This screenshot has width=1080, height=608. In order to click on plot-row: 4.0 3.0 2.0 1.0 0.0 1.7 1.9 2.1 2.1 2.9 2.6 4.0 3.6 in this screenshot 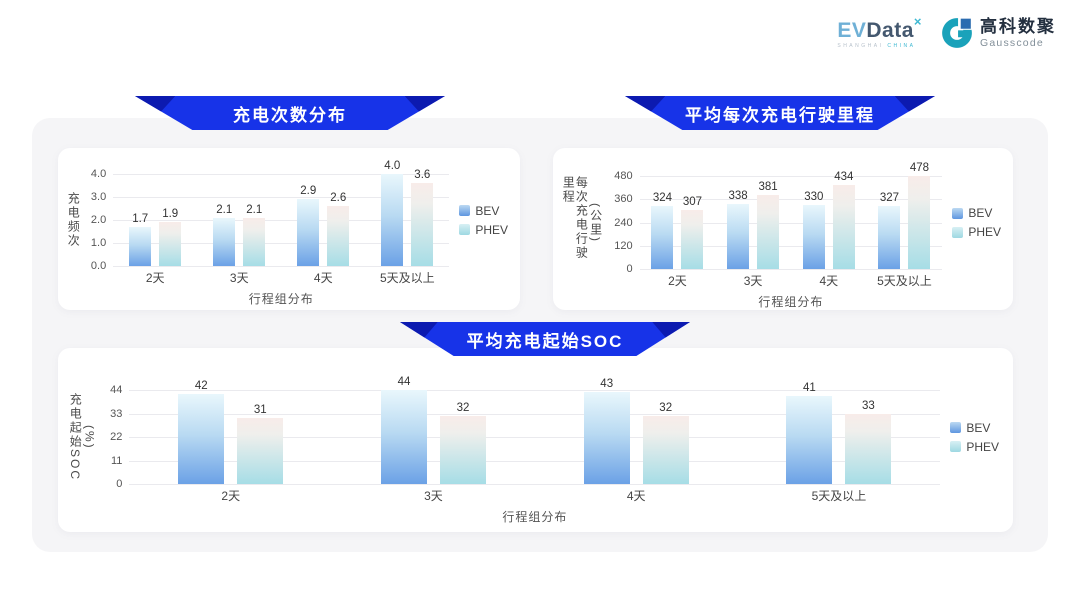, I will do `click(265, 216)`.